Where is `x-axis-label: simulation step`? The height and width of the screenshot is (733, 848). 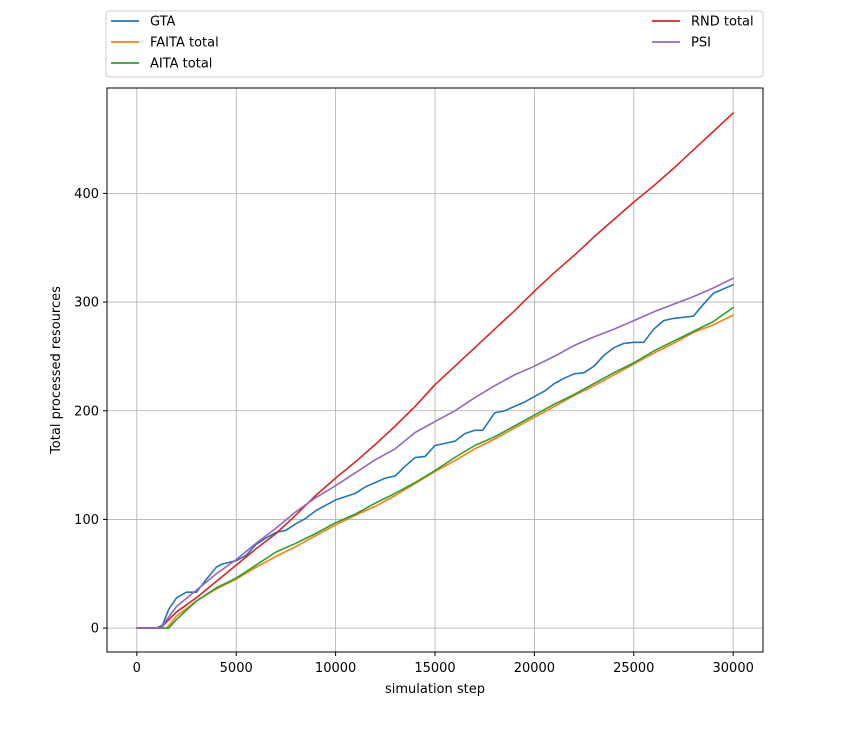 x-axis-label: simulation step is located at coordinates (435, 689).